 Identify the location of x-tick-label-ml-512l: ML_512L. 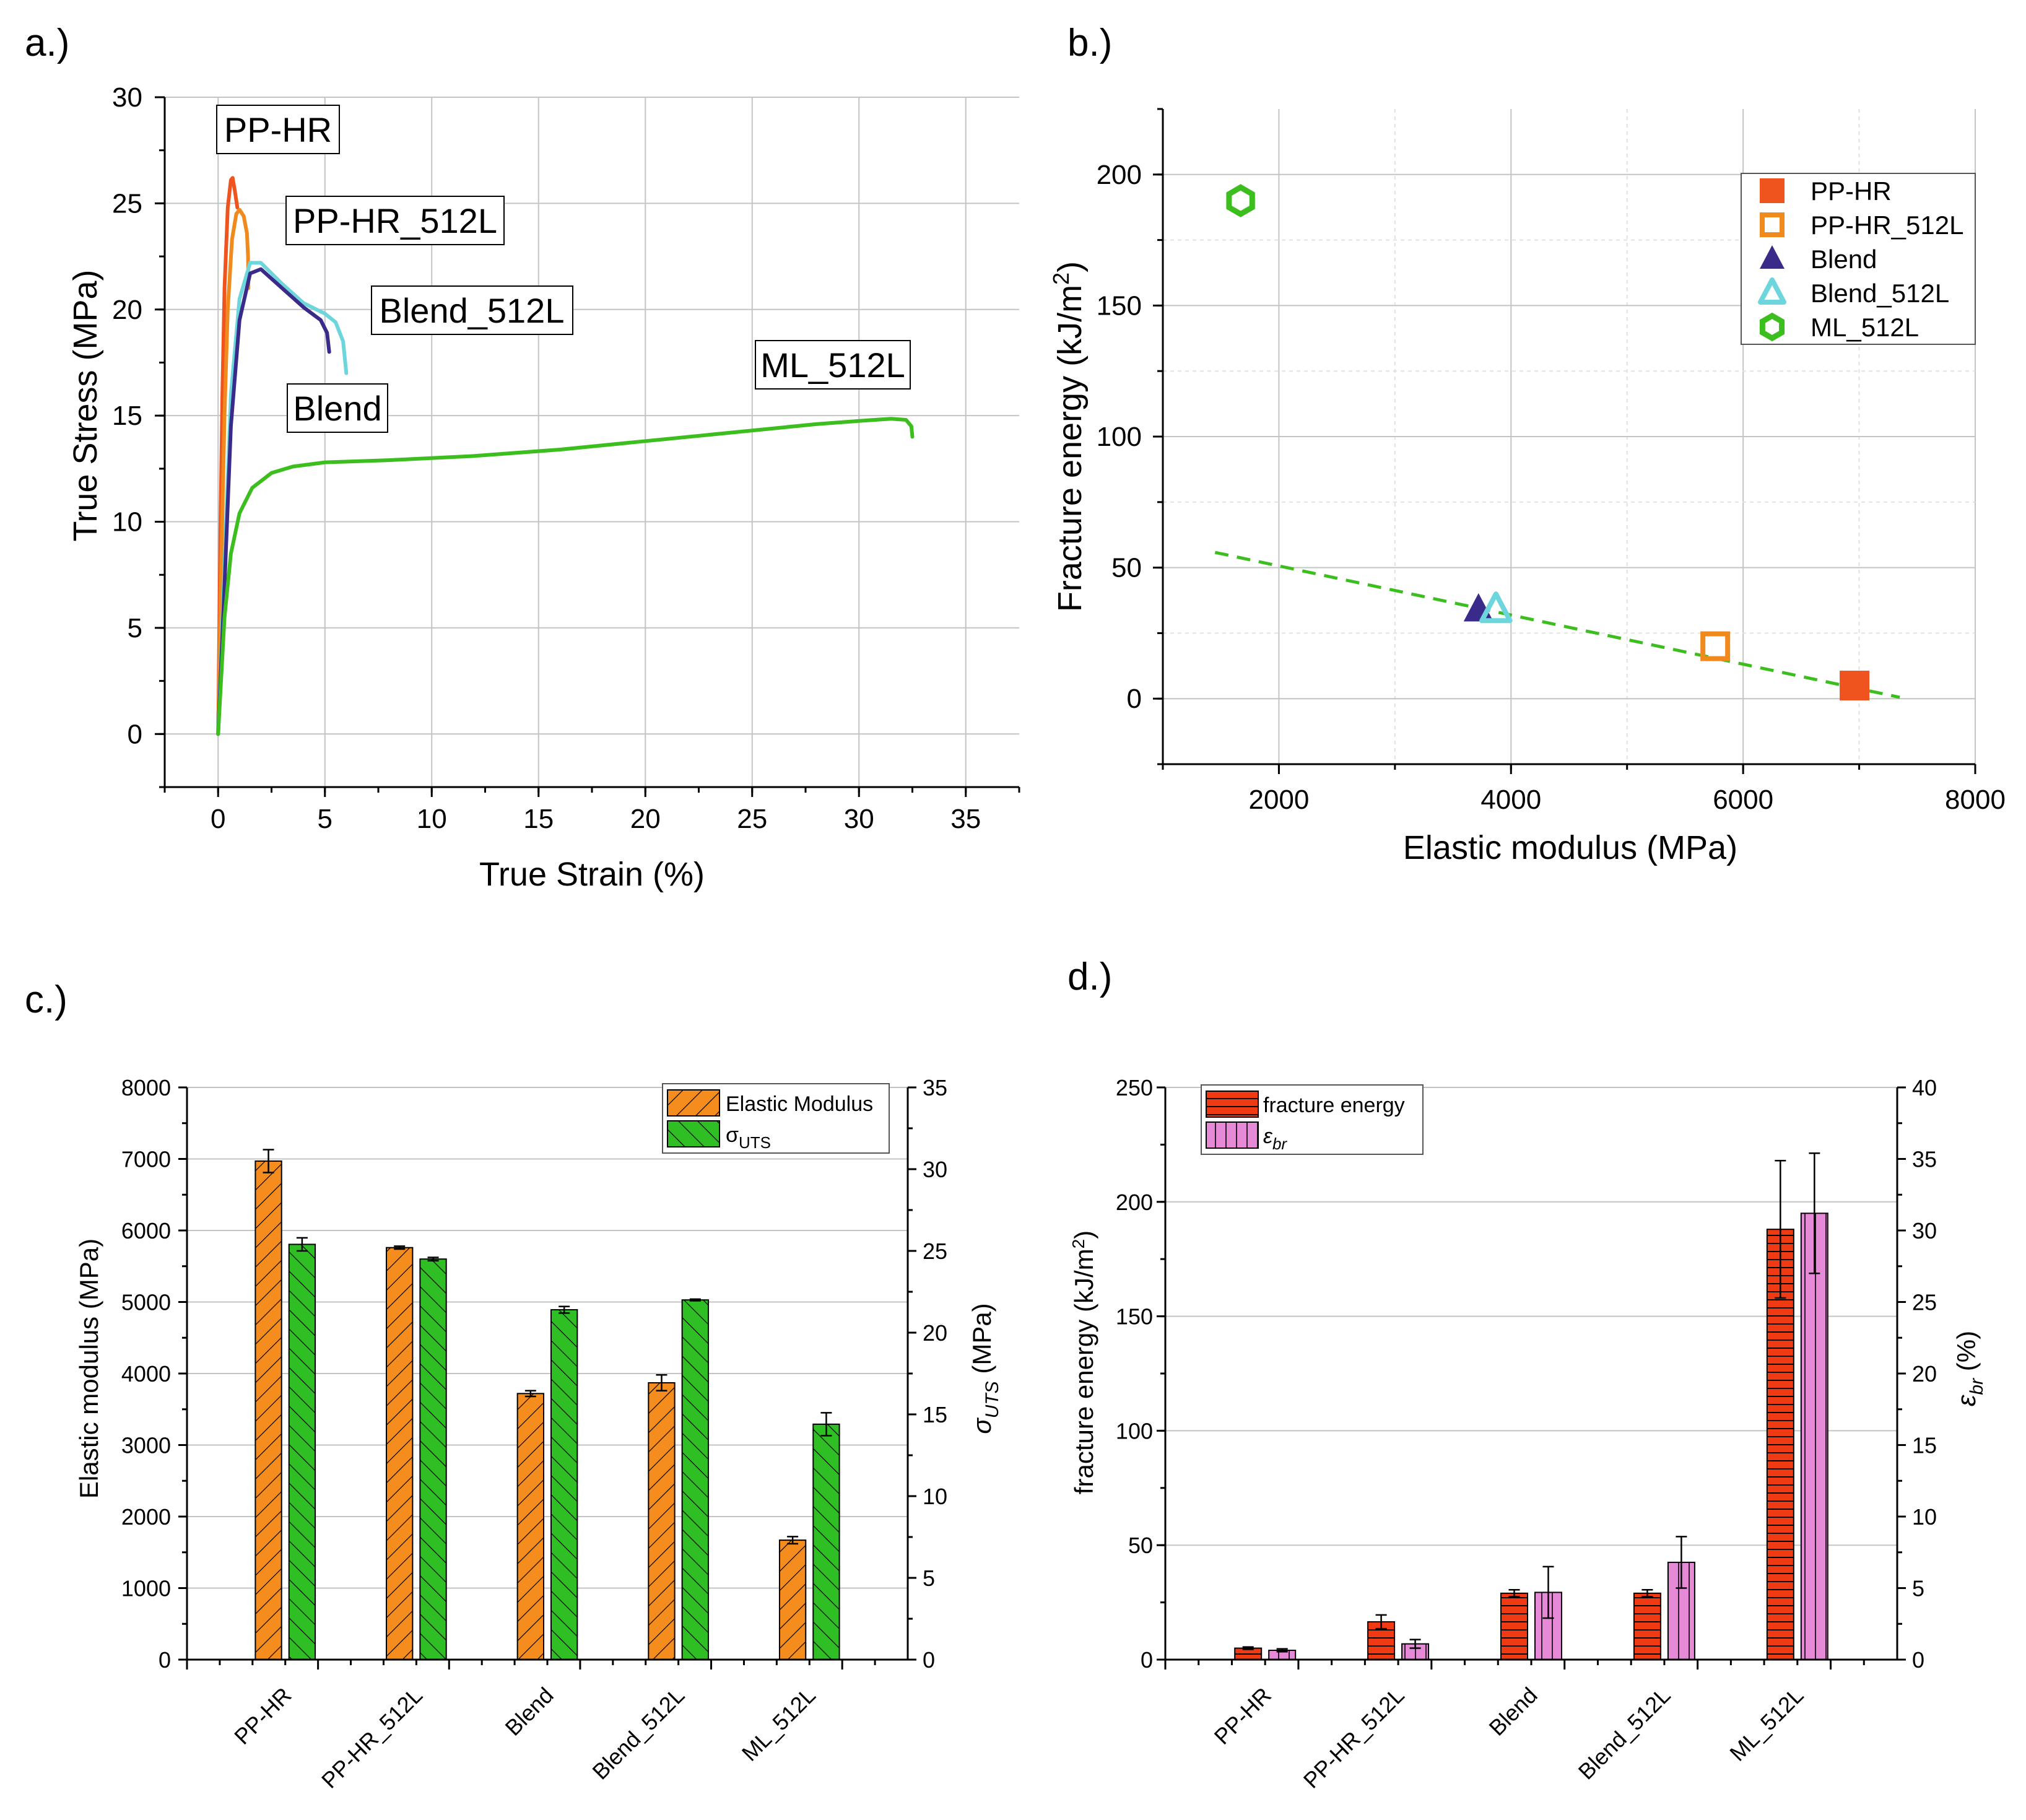
(1766, 1724).